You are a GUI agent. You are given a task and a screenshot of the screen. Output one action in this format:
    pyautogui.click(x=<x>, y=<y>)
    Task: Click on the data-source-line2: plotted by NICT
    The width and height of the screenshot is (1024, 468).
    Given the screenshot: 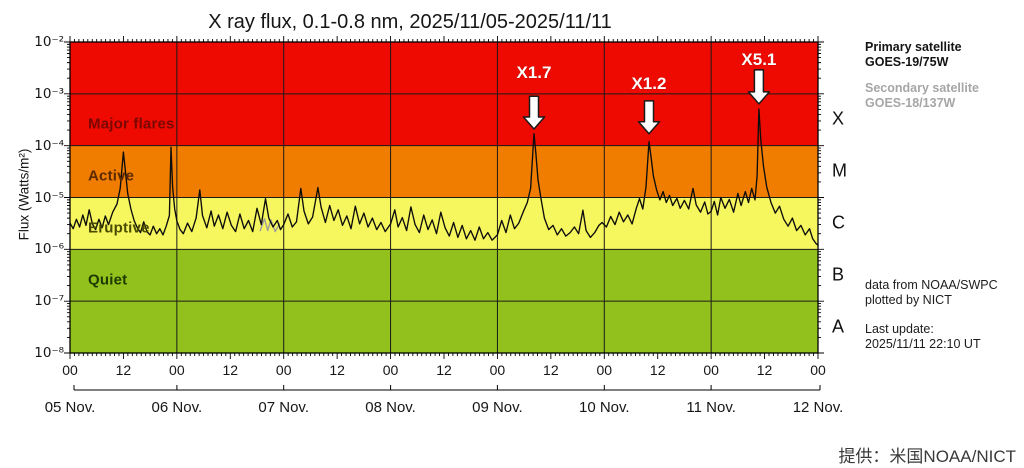 What is the action you would take?
    pyautogui.click(x=908, y=300)
    